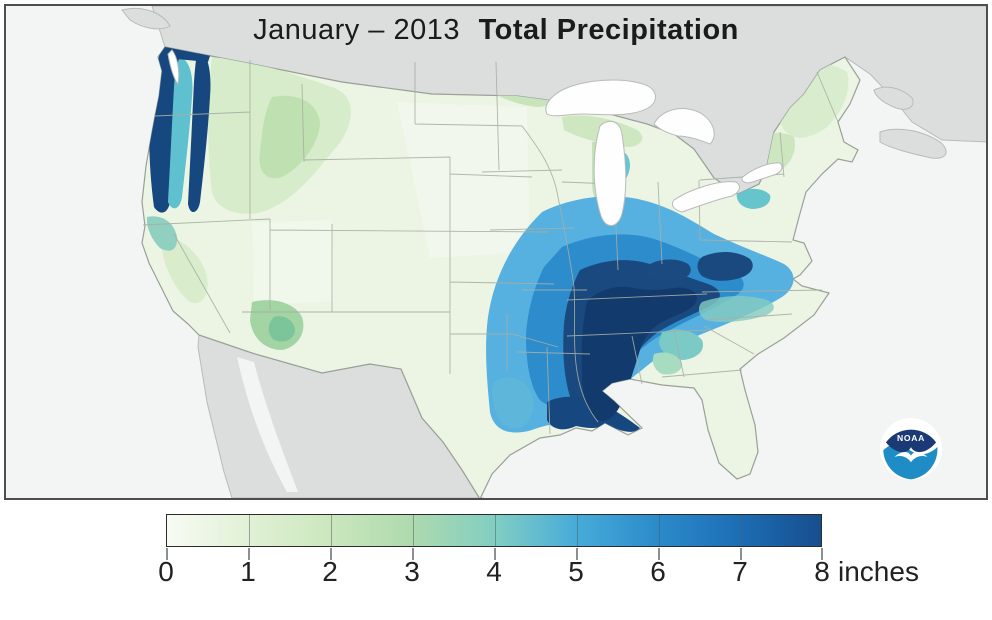 Image resolution: width=992 pixels, height=620 pixels. Describe the element at coordinates (608, 30) in the screenshot. I see `title-metric: Total Precipitation` at that location.